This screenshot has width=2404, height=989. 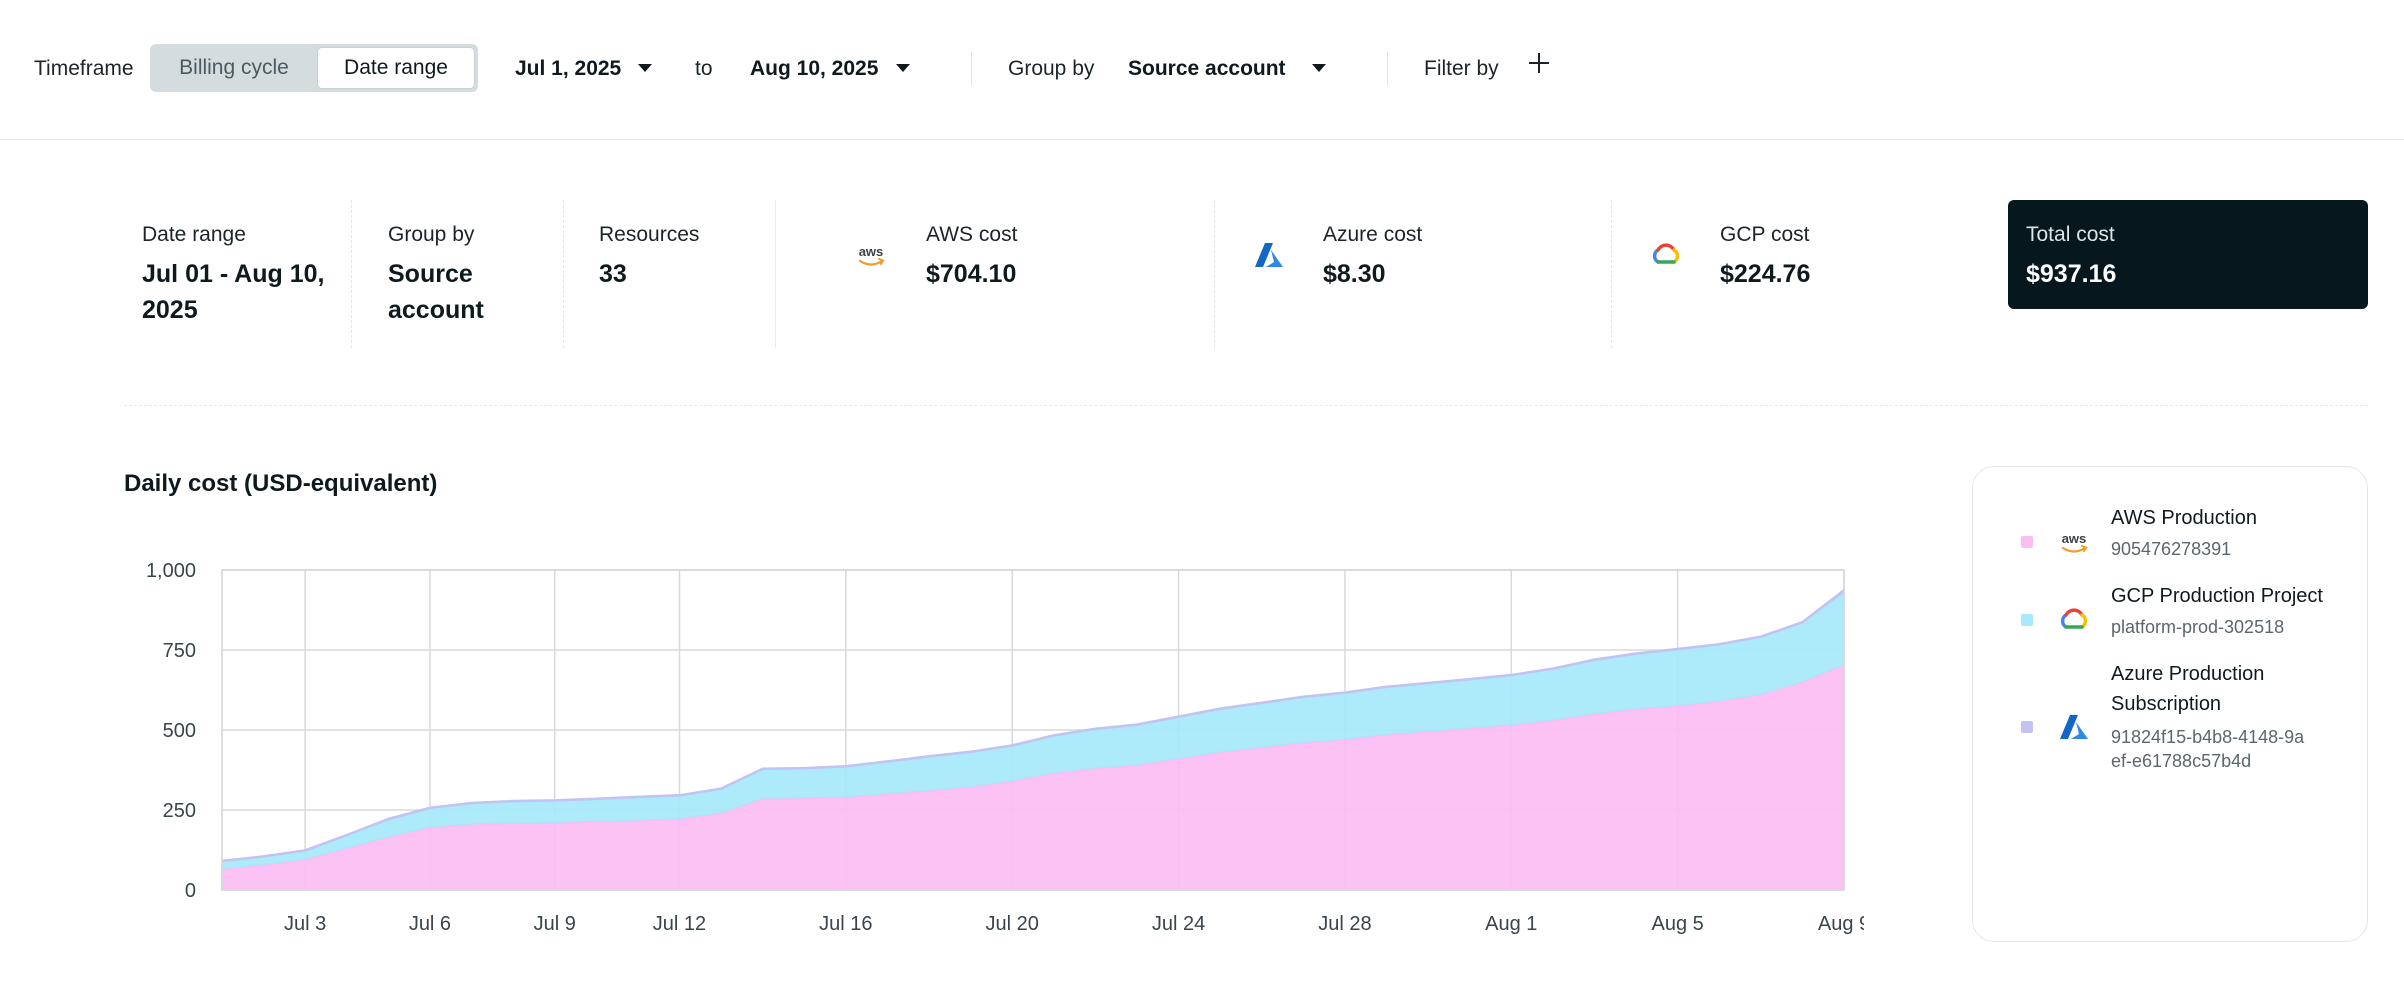 I want to click on date-range-stat-value: Jul 01 - Aug 10,, so click(x=233, y=274).